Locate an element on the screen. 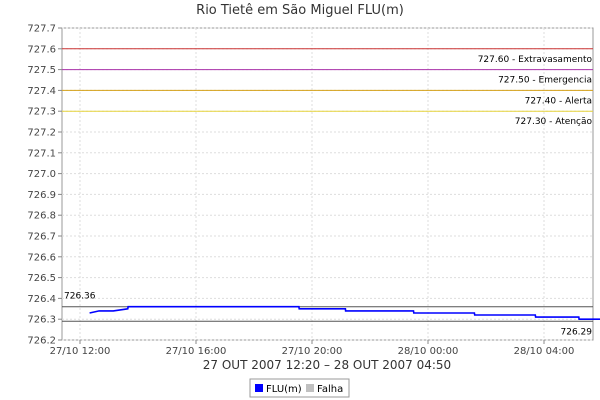  y-tick-label: 727.1 is located at coordinates (41, 153).